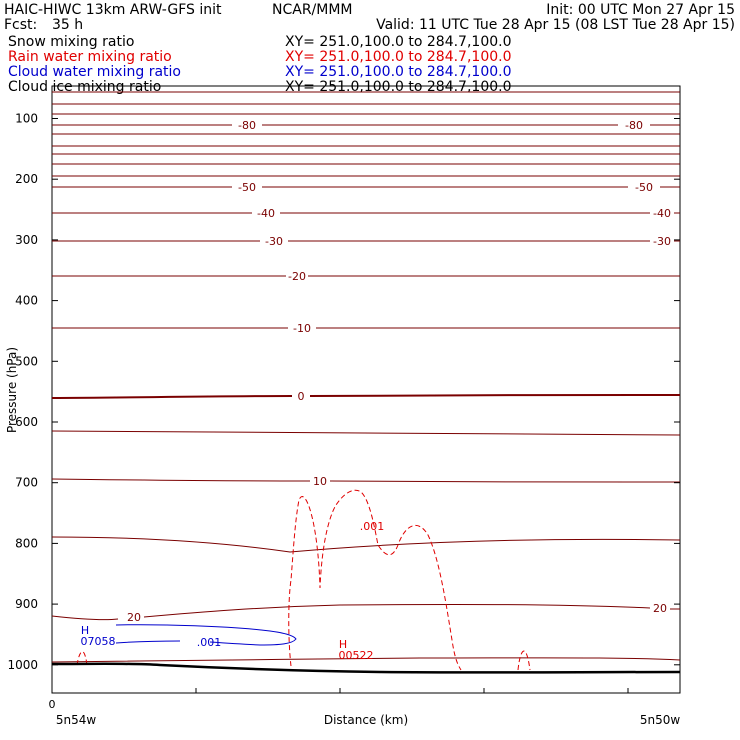  Describe the element at coordinates (71, 42) in the screenshot. I see `field-name-snow: Snow mixing ratio` at that location.